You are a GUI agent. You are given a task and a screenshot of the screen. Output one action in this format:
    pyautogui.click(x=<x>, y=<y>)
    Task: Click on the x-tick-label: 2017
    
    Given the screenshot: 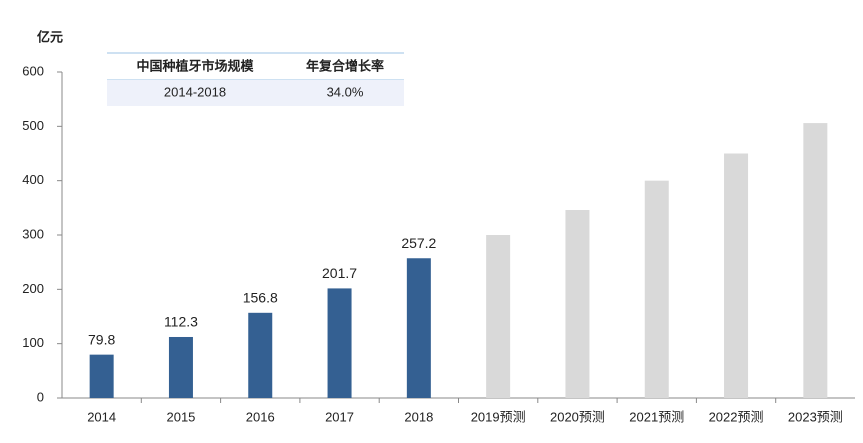 What is the action you would take?
    pyautogui.click(x=339, y=416)
    